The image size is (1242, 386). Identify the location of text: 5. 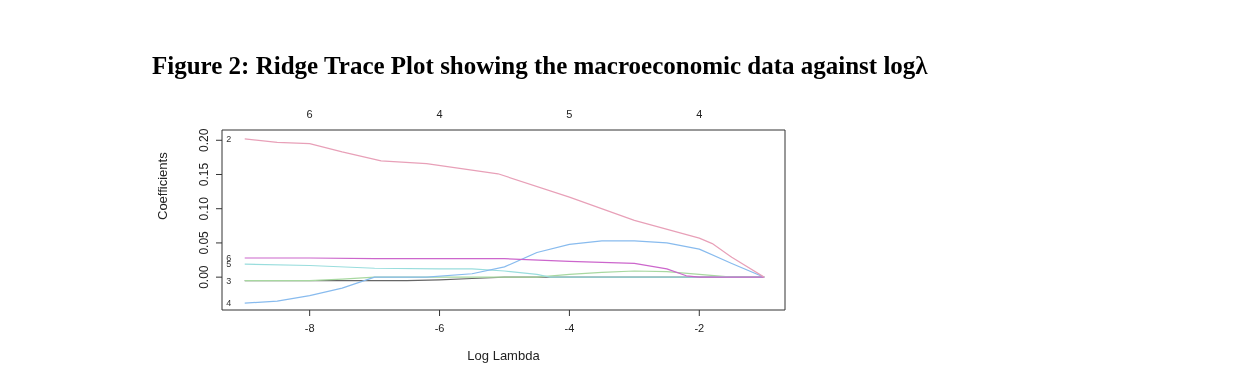
(569, 114).